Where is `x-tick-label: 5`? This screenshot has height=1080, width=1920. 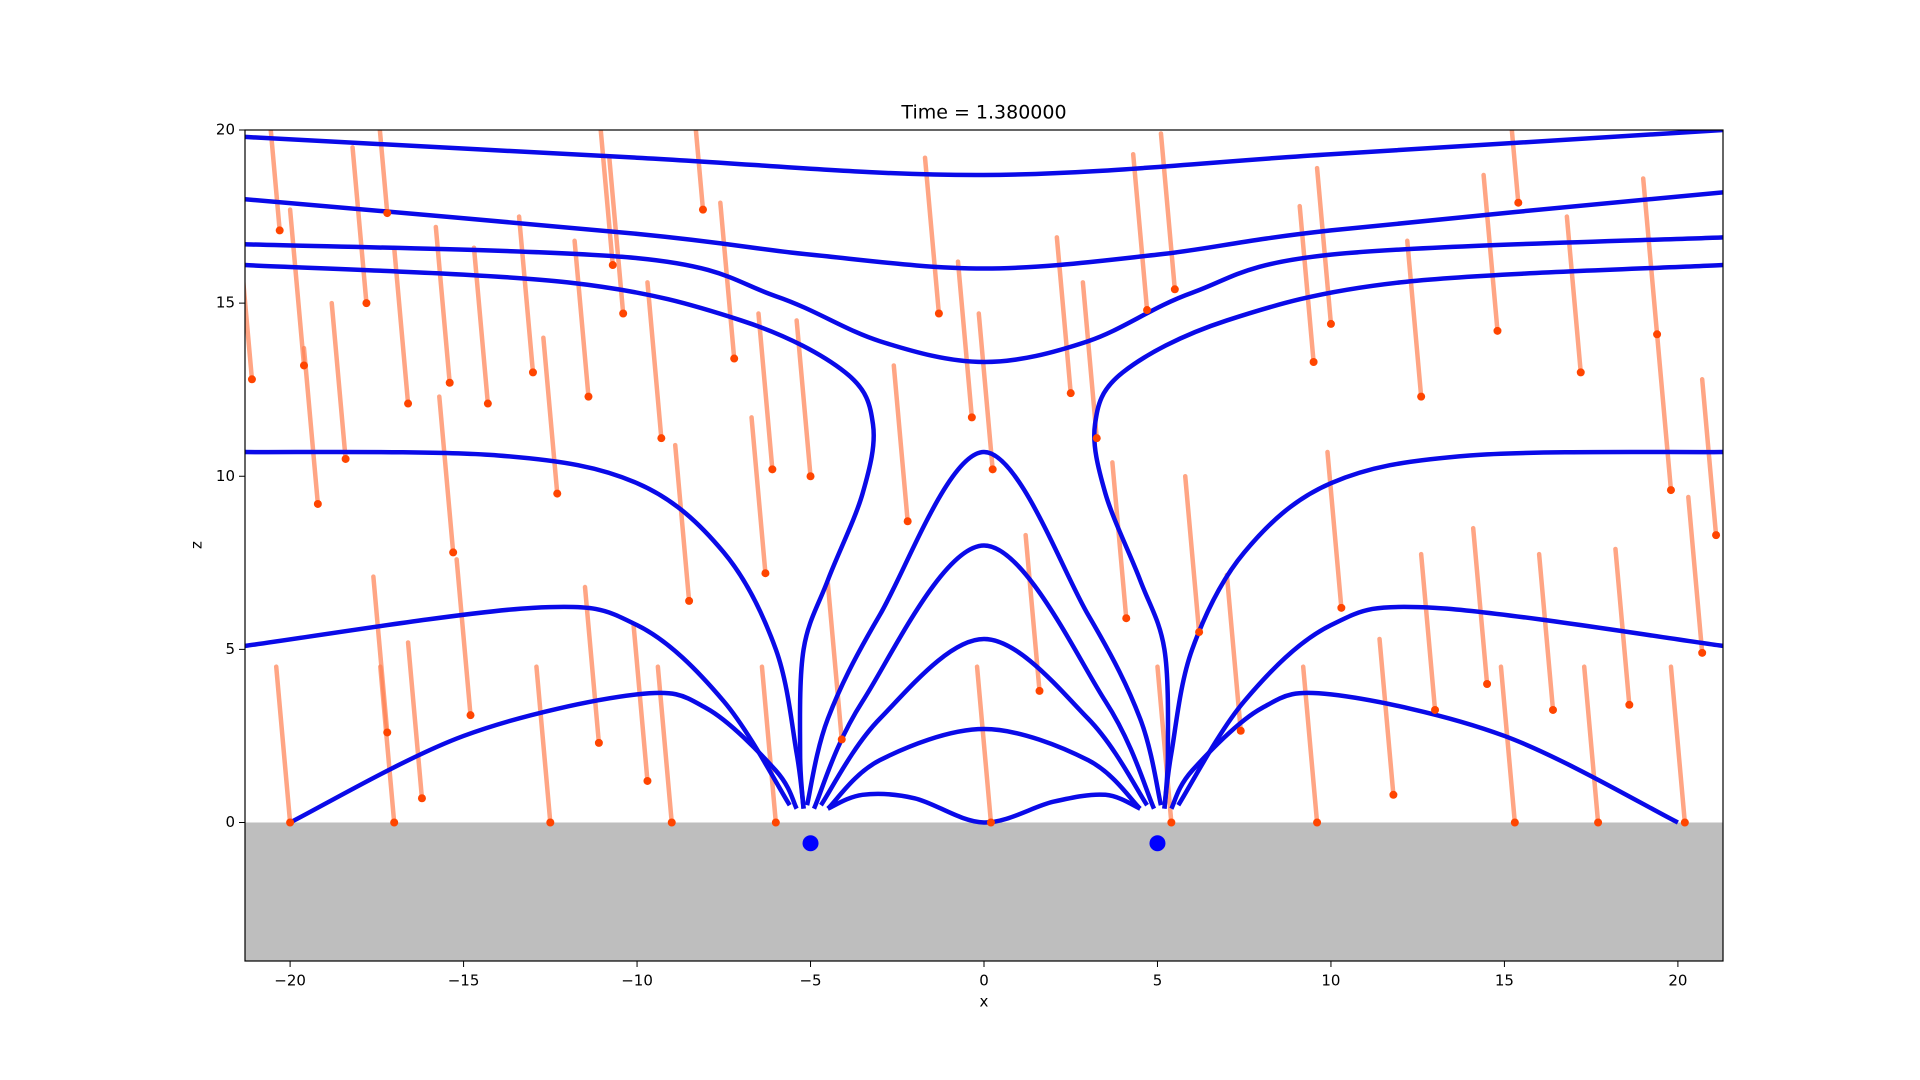
x-tick-label: 5 is located at coordinates (1158, 981).